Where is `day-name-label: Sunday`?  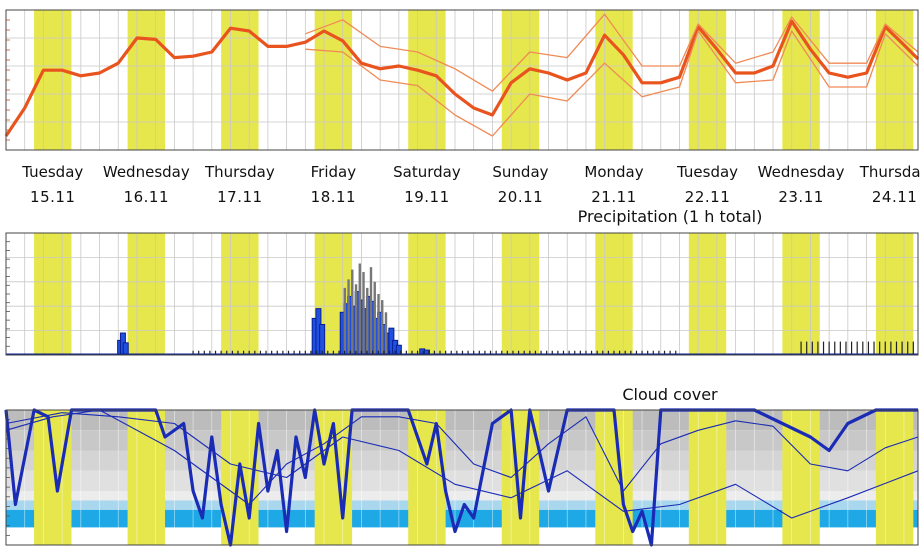
day-name-label: Sunday is located at coordinates (520, 172).